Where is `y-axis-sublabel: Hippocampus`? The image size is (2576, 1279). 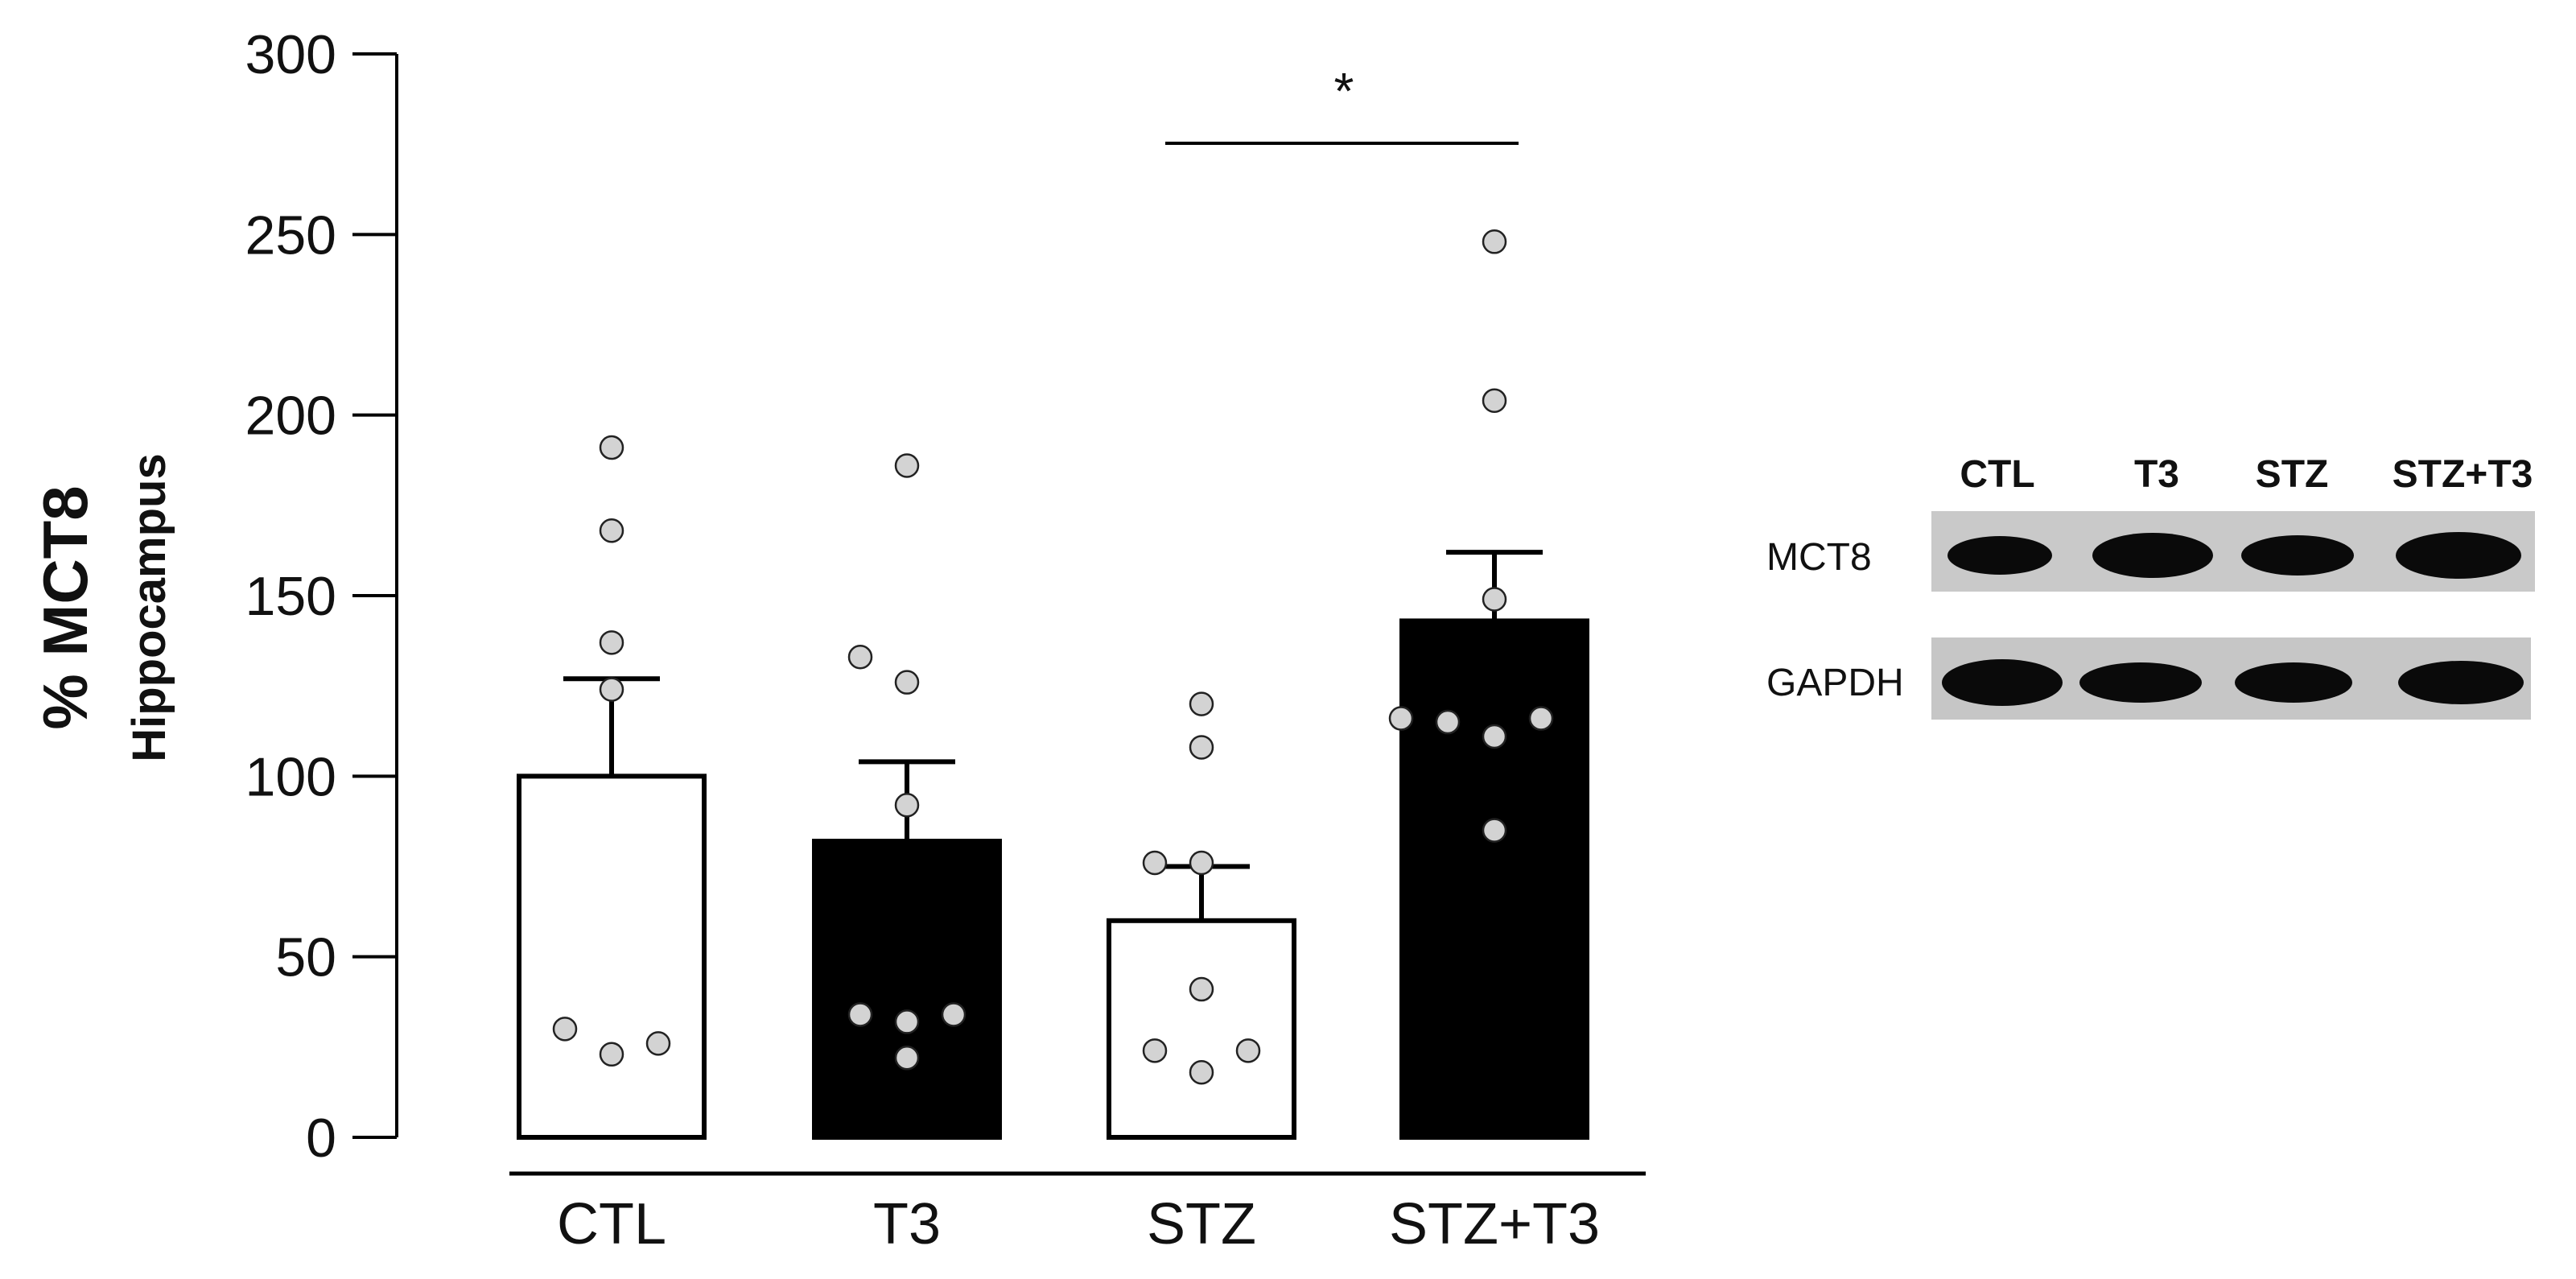
y-axis-sublabel: Hippocampus is located at coordinates (149, 607).